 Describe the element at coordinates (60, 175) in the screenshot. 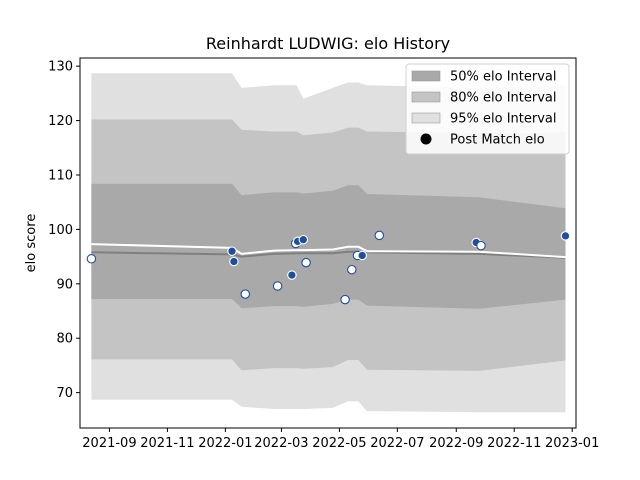

I see `y-tick-label: 110` at that location.